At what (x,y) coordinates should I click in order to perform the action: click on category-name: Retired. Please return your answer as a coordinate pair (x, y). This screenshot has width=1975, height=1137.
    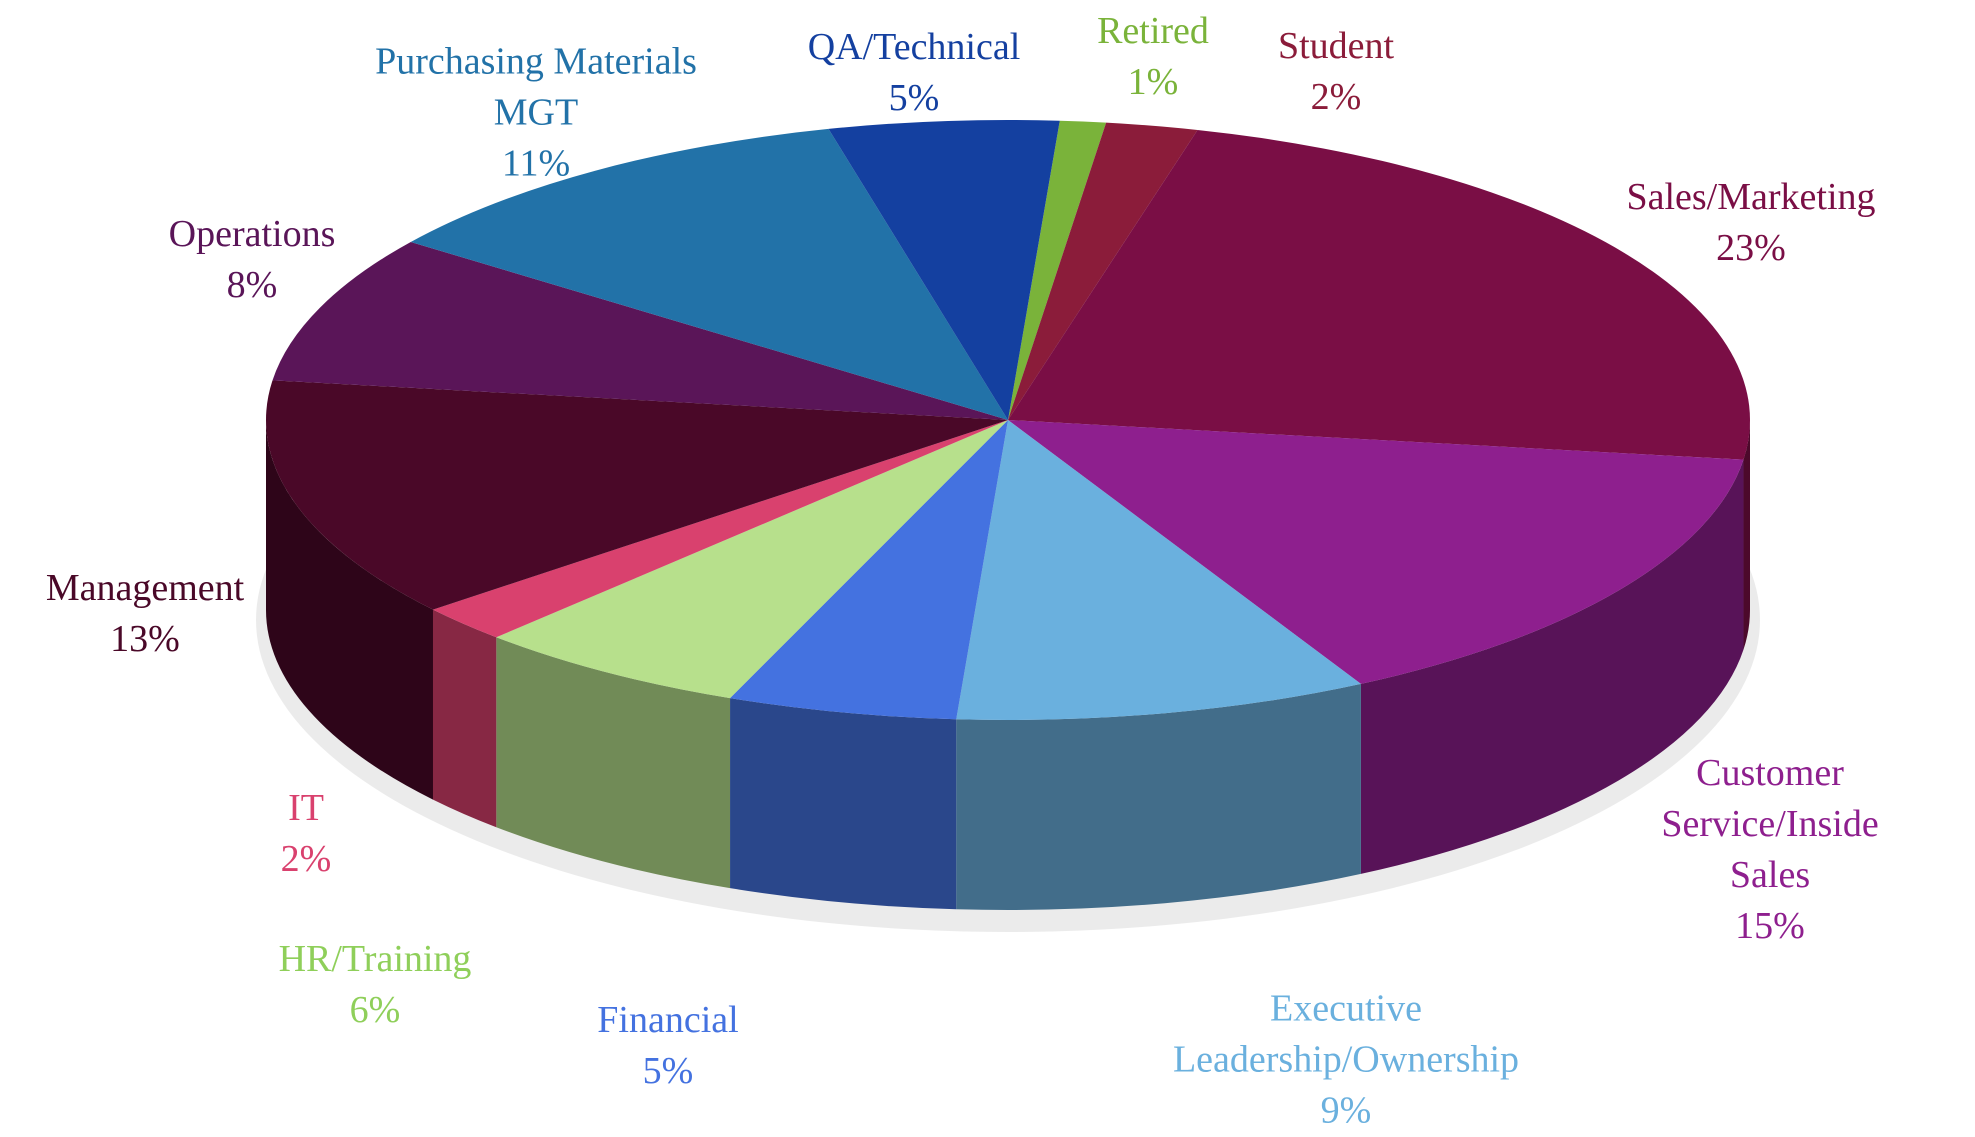
    Looking at the image, I should click on (1153, 31).